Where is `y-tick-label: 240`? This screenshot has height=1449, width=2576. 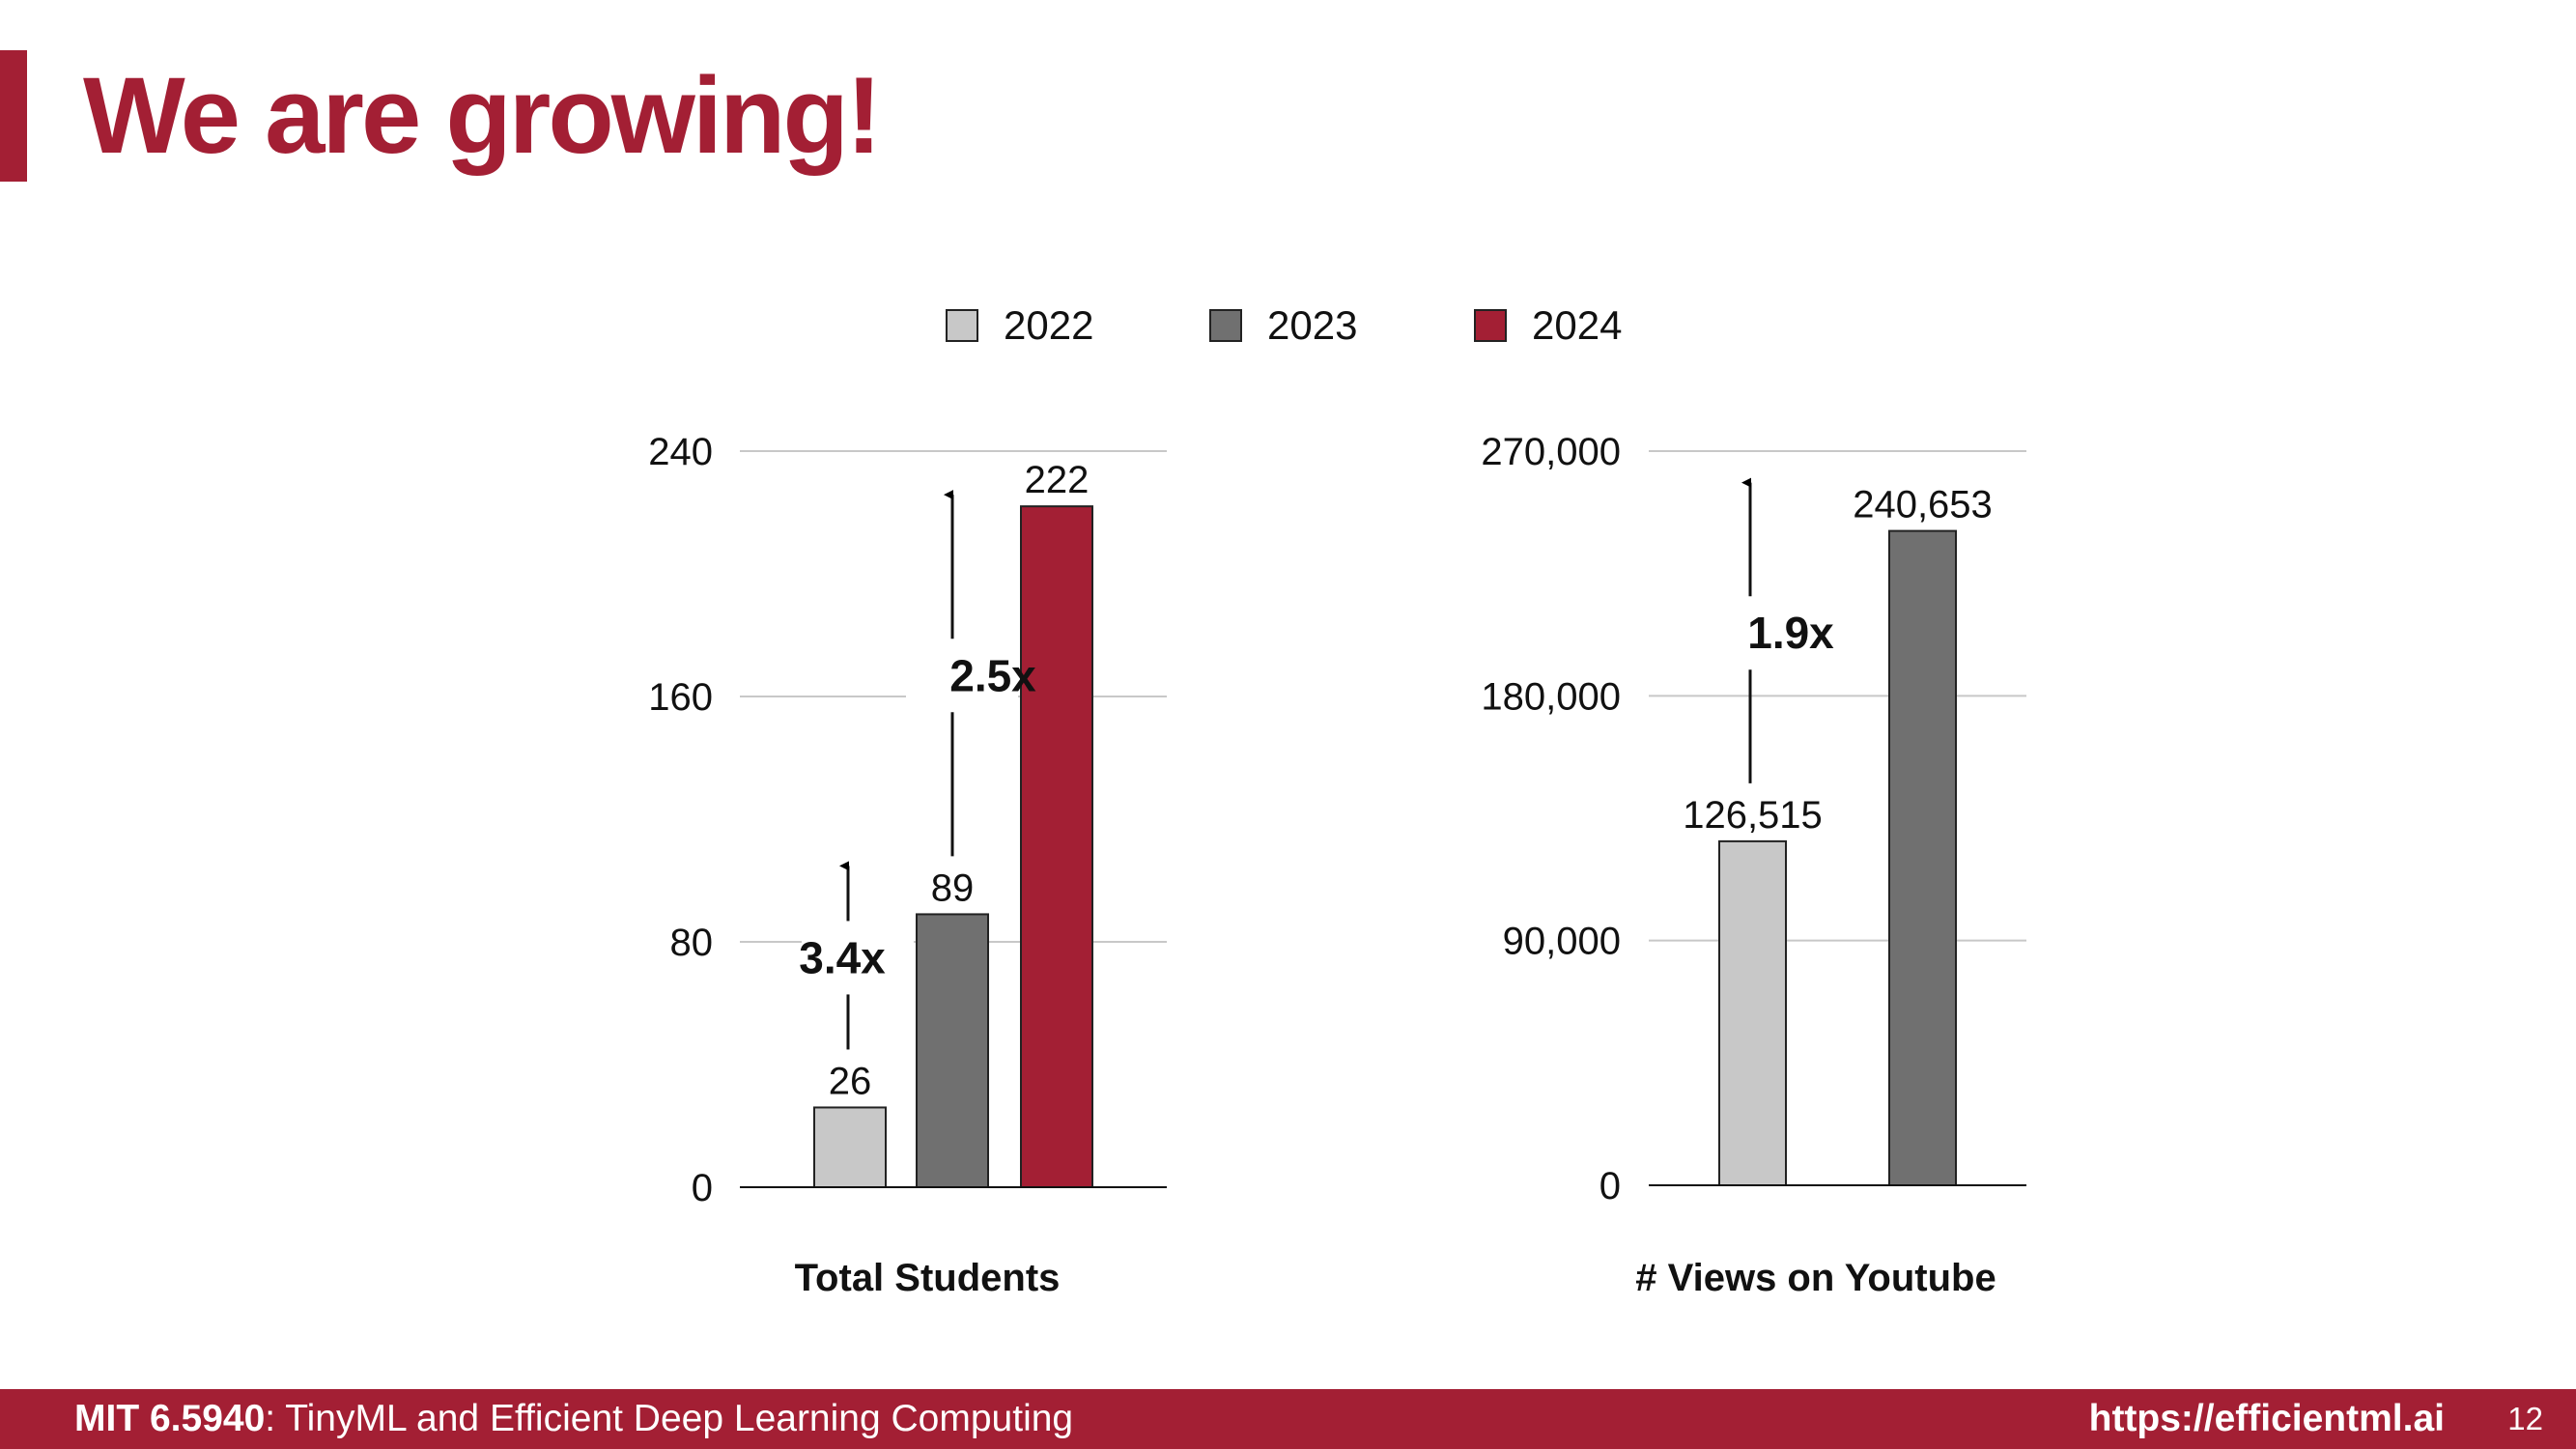 y-tick-label: 240 is located at coordinates (680, 452).